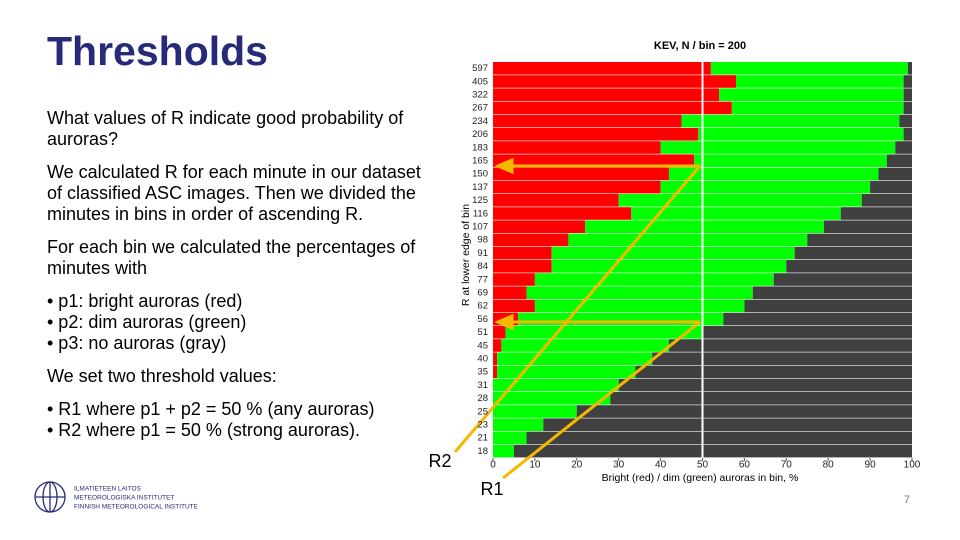 The height and width of the screenshot is (540, 960). I want to click on arrow-head, so click(504, 166).